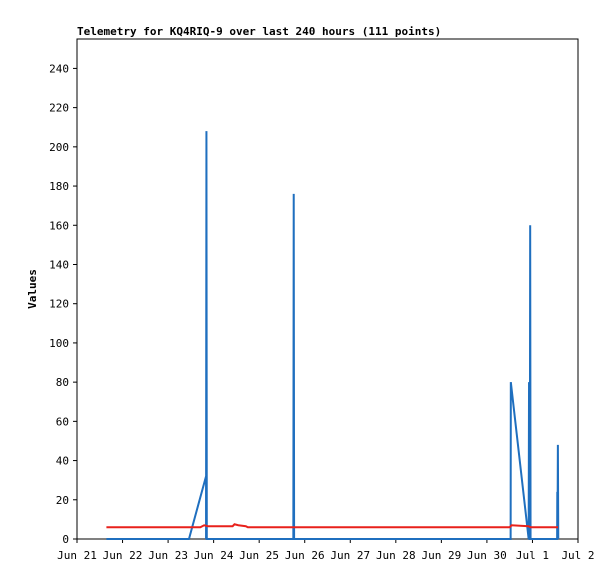 This screenshot has height=579, width=615. What do you see at coordinates (59, 225) in the screenshot?
I see `y-tick-label-8: 160` at bounding box center [59, 225].